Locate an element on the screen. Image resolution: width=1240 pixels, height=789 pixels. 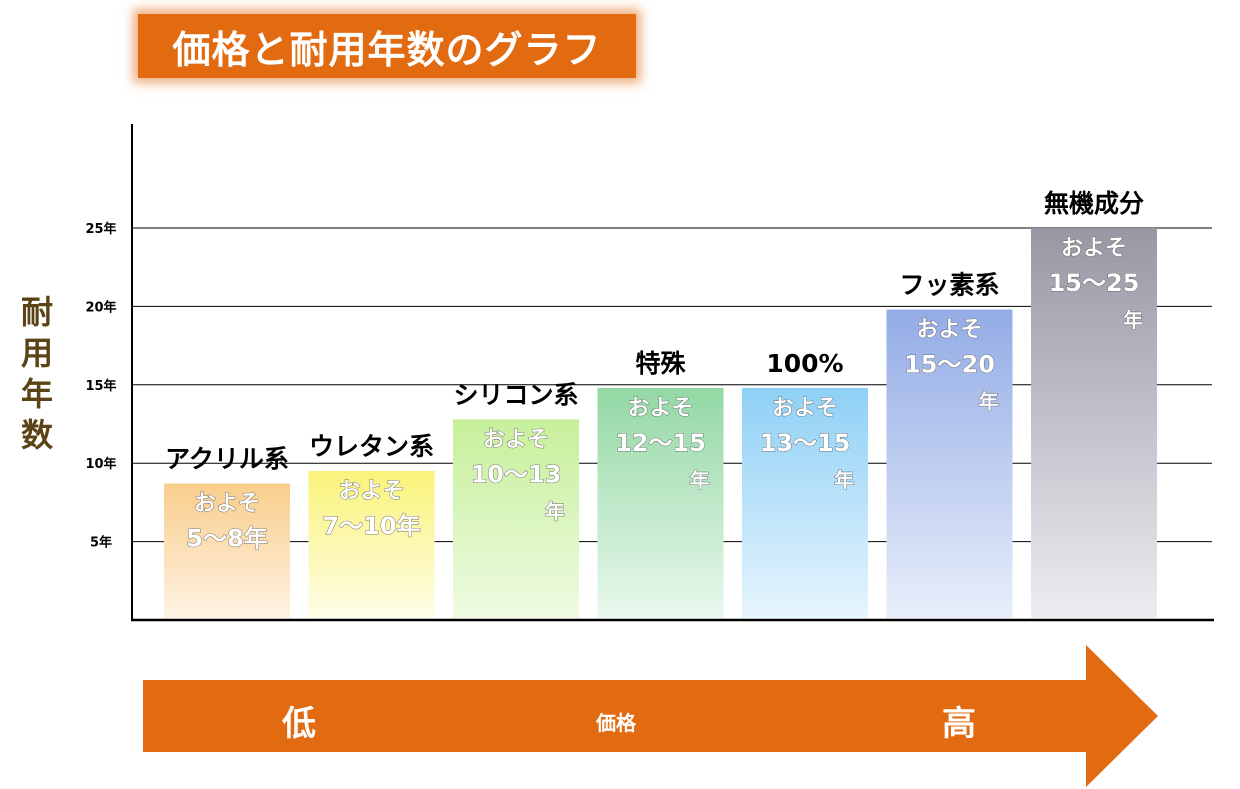
category-label: アクリル系 is located at coordinates (227, 459).